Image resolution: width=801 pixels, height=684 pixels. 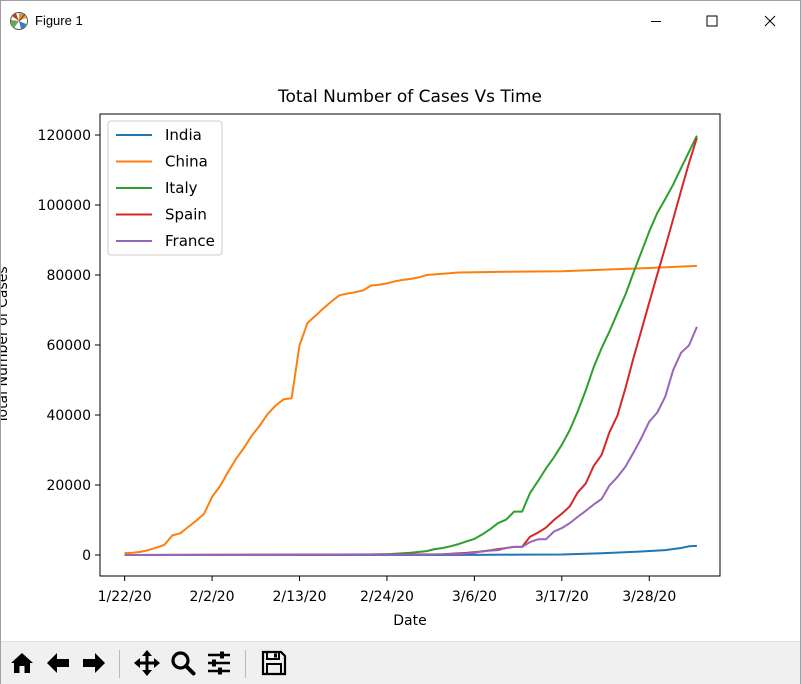 I want to click on pan-button, so click(x=147, y=663).